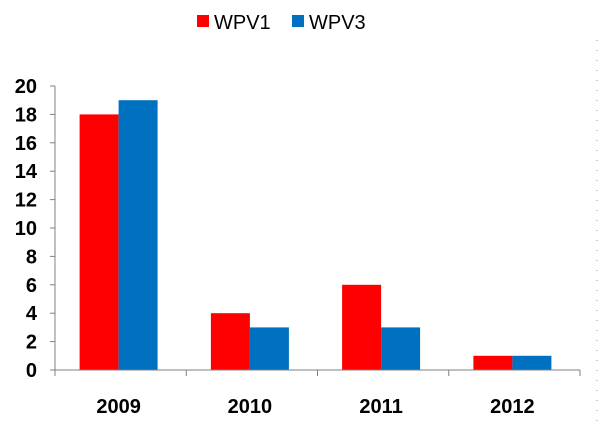 Image resolution: width=600 pixels, height=424 pixels. I want to click on bar-wpv3-2010, so click(269, 348).